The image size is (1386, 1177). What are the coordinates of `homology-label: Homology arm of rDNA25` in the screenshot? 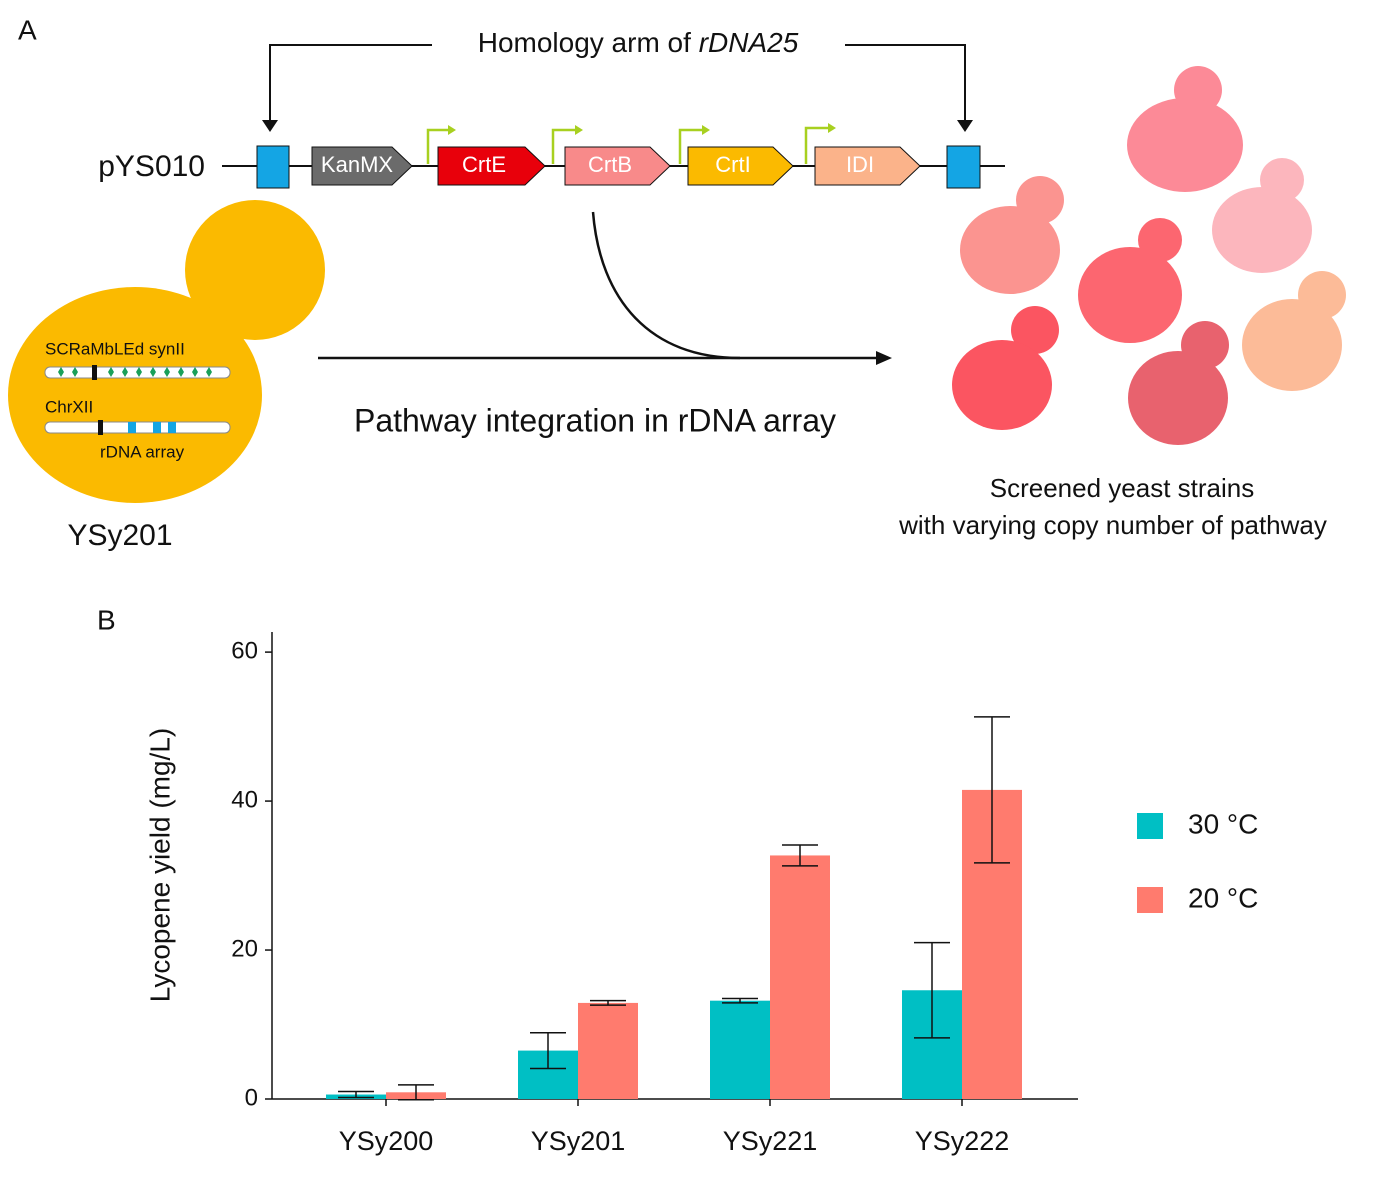 It's located at (638, 42).